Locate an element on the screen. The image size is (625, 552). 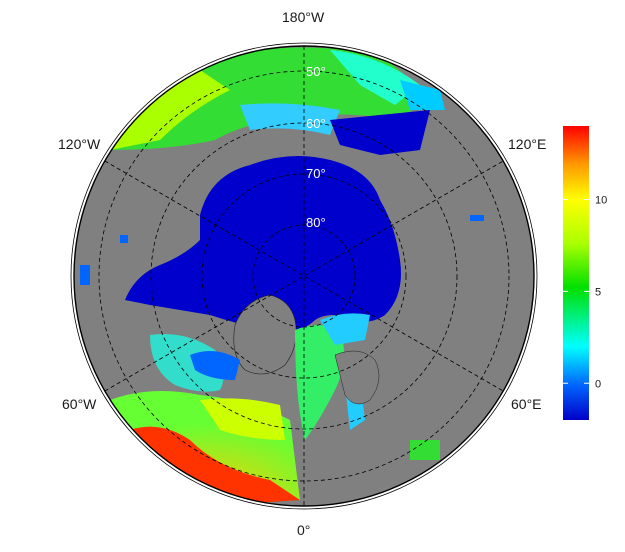
lon-label-60e: 60°E is located at coordinates (526, 404).